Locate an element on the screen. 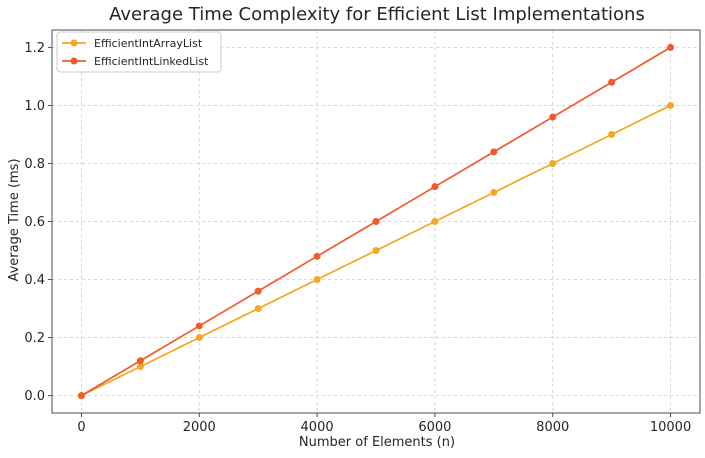  y-tick-label: 0.2 is located at coordinates (34, 338).